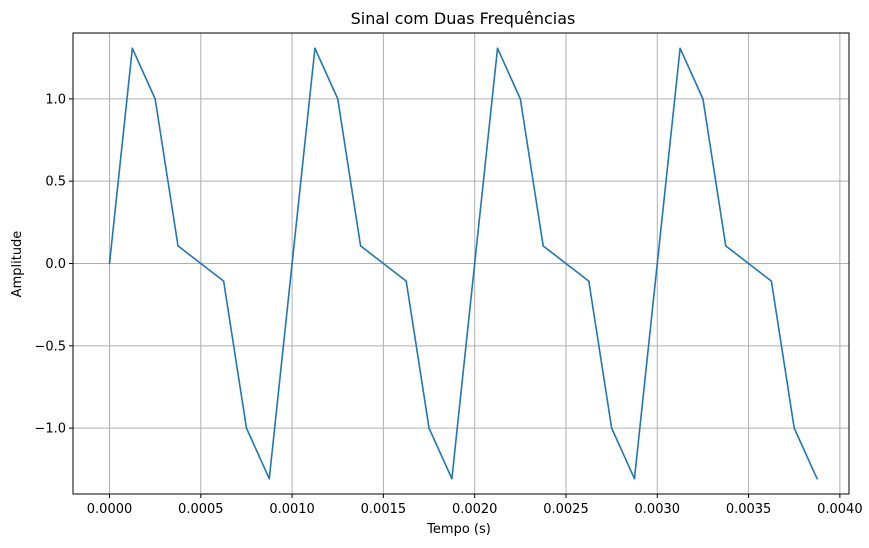 The width and height of the screenshot is (869, 548). Describe the element at coordinates (292, 509) in the screenshot. I see `x-tick-label: 0.0010` at that location.